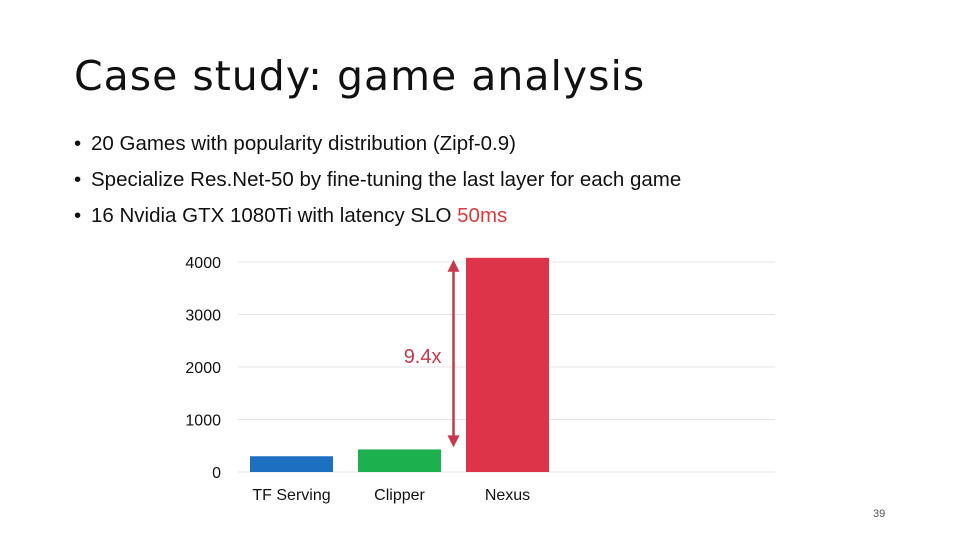  I want to click on slide-title: Case study: game analysis, so click(360, 76).